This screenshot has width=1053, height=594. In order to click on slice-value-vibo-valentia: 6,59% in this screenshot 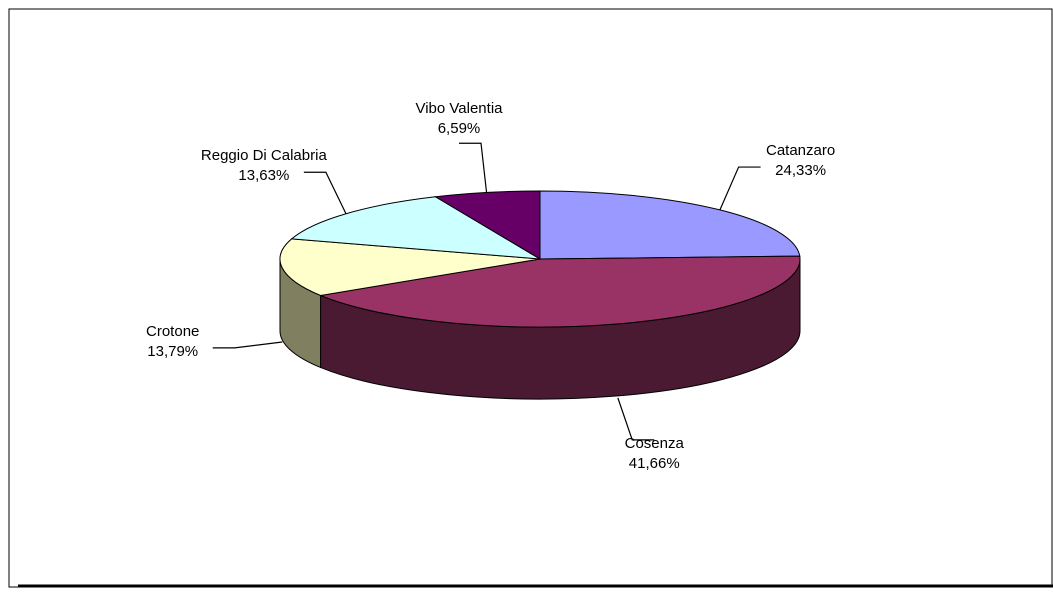, I will do `click(459, 128)`.